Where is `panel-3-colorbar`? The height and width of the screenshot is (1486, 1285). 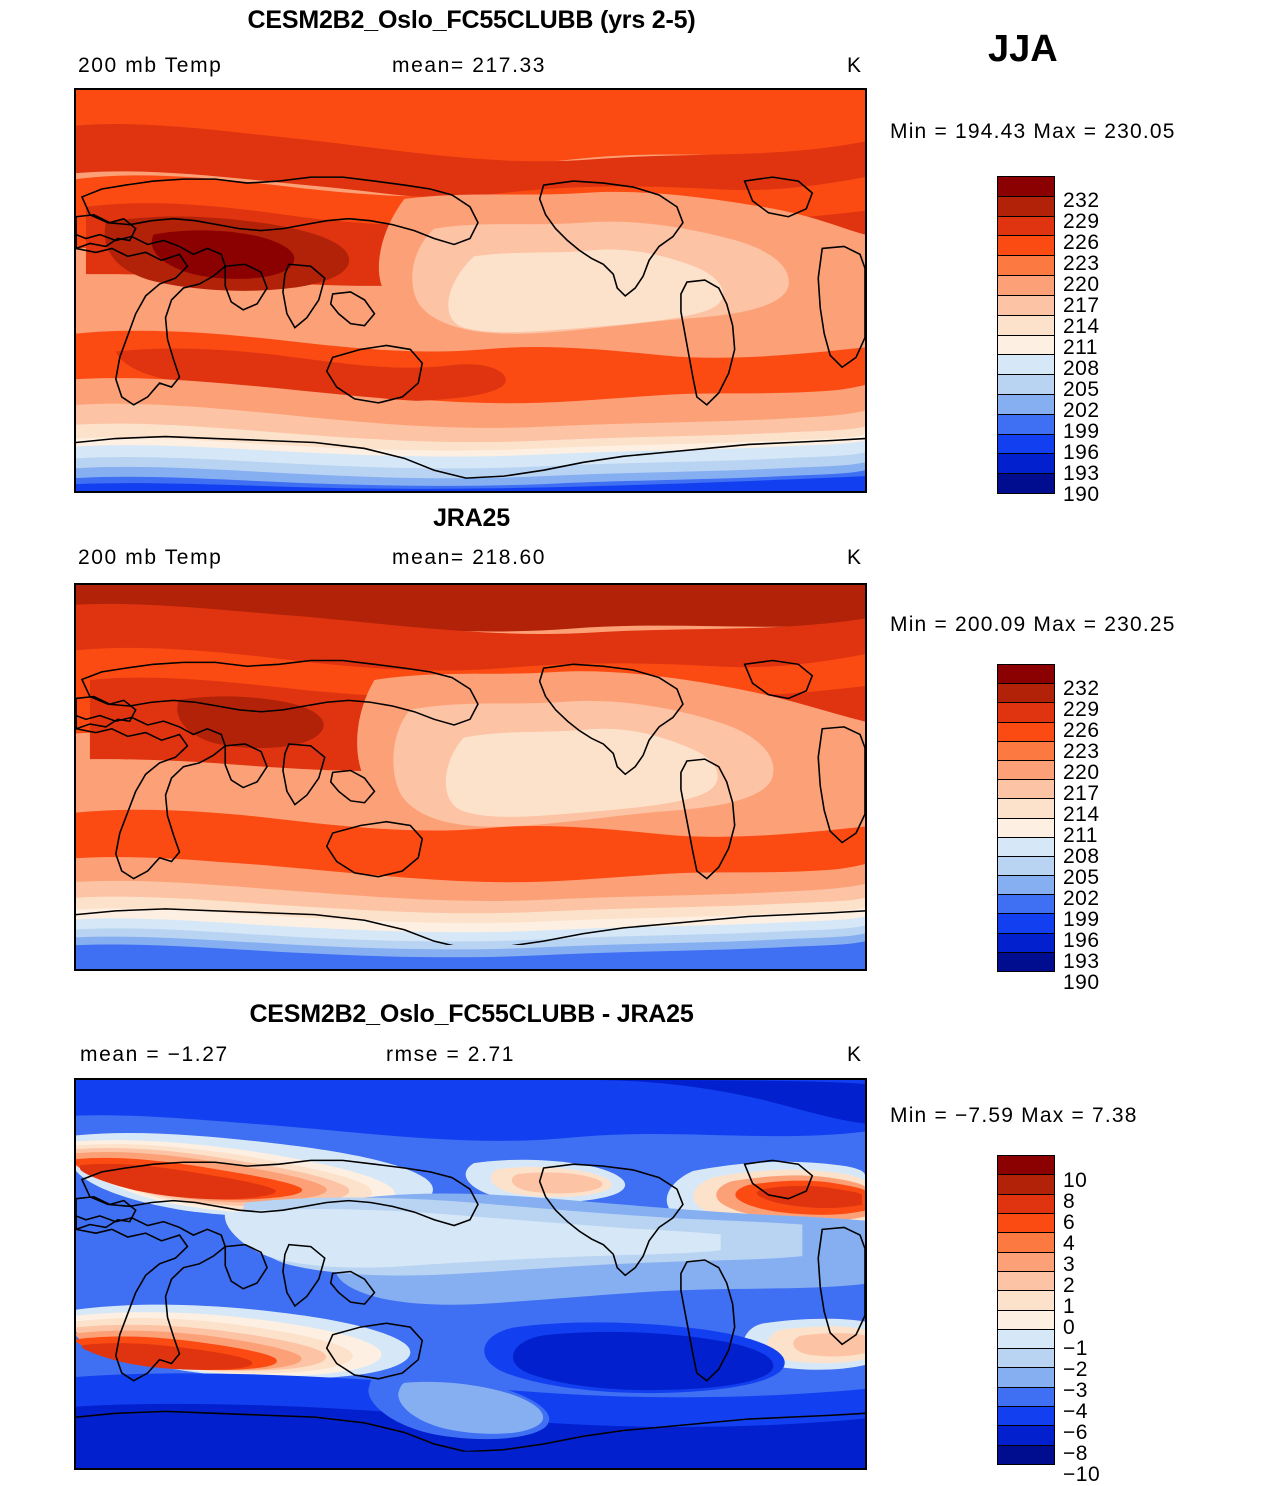 panel-3-colorbar is located at coordinates (1026, 1310).